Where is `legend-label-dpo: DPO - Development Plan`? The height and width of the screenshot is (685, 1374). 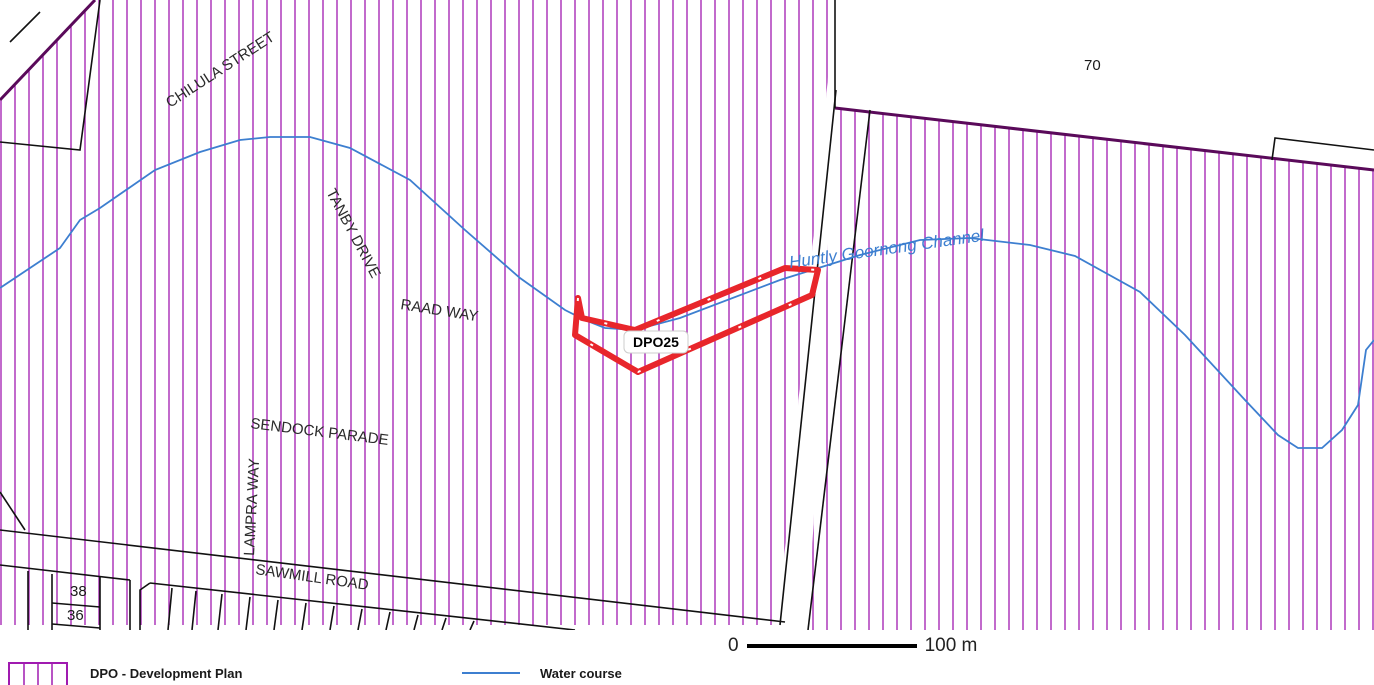 legend-label-dpo: DPO - Development Plan is located at coordinates (166, 673).